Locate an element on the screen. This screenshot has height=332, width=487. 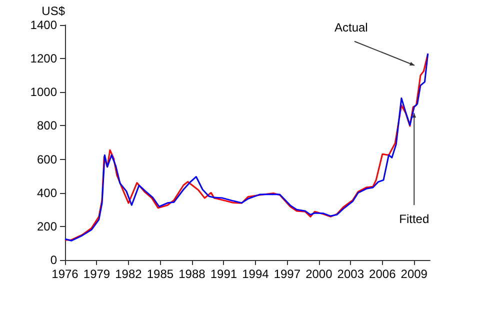
x-tick-label: 1991 is located at coordinates (224, 274).